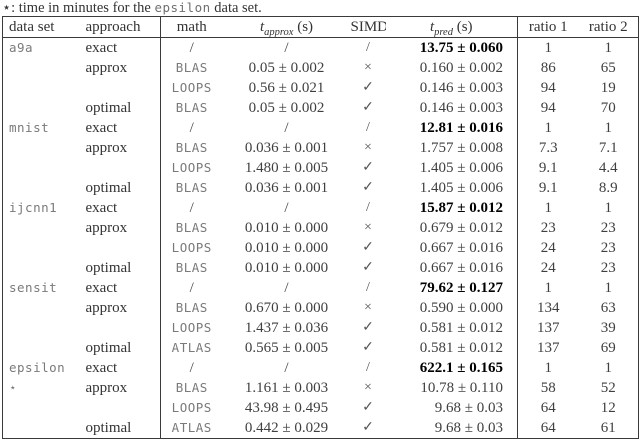 The height and width of the screenshot is (439, 640). I want to click on cell-ratio1: 23, so click(548, 228).